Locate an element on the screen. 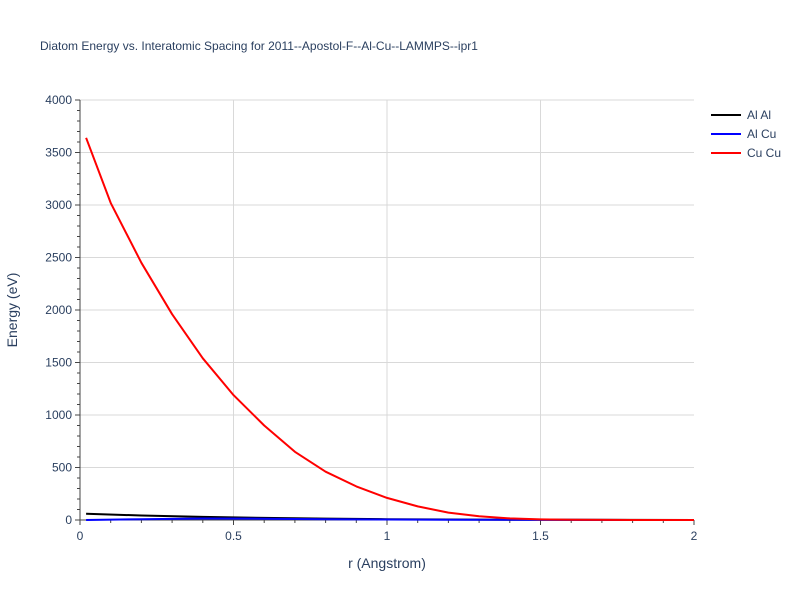  y-axis-title: Energy (eV) is located at coordinates (12, 310).